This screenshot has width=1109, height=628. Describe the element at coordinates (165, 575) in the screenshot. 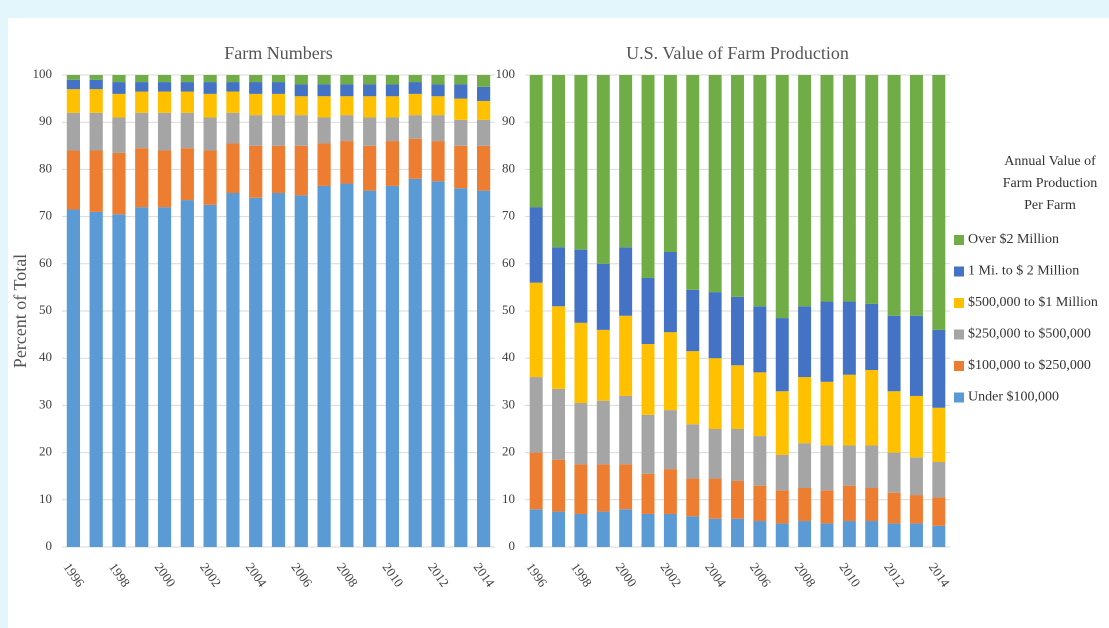

I see `x-tick-label: 2000` at that location.